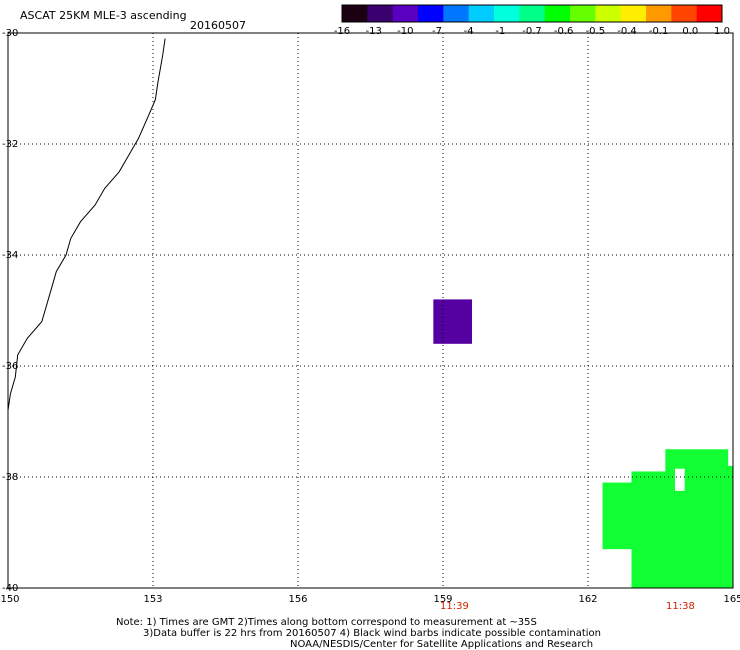  I want to click on time-label-1: 11:39, so click(454, 606).